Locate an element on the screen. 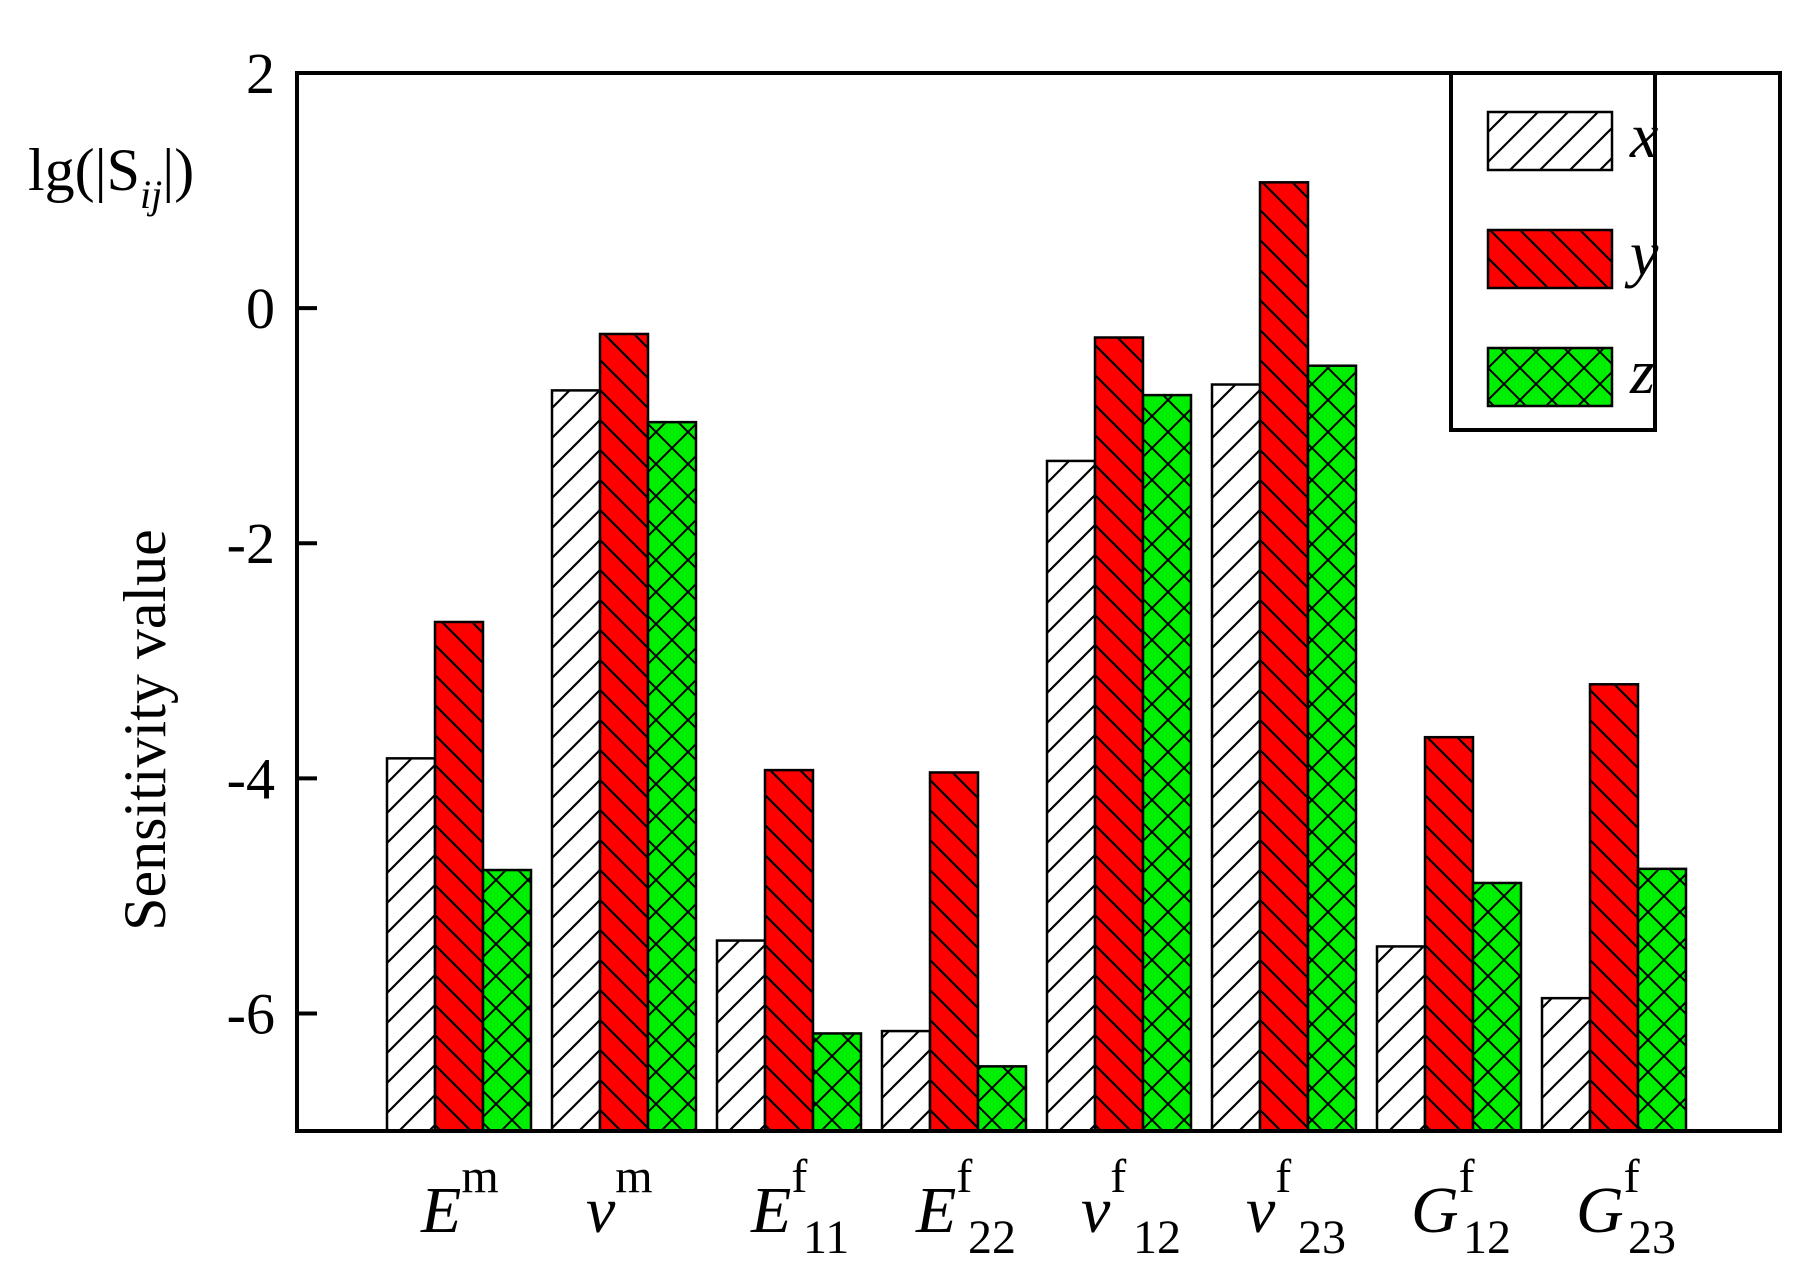 This screenshot has height=1283, width=1807. legend-item-z: z is located at coordinates (1570, 372).